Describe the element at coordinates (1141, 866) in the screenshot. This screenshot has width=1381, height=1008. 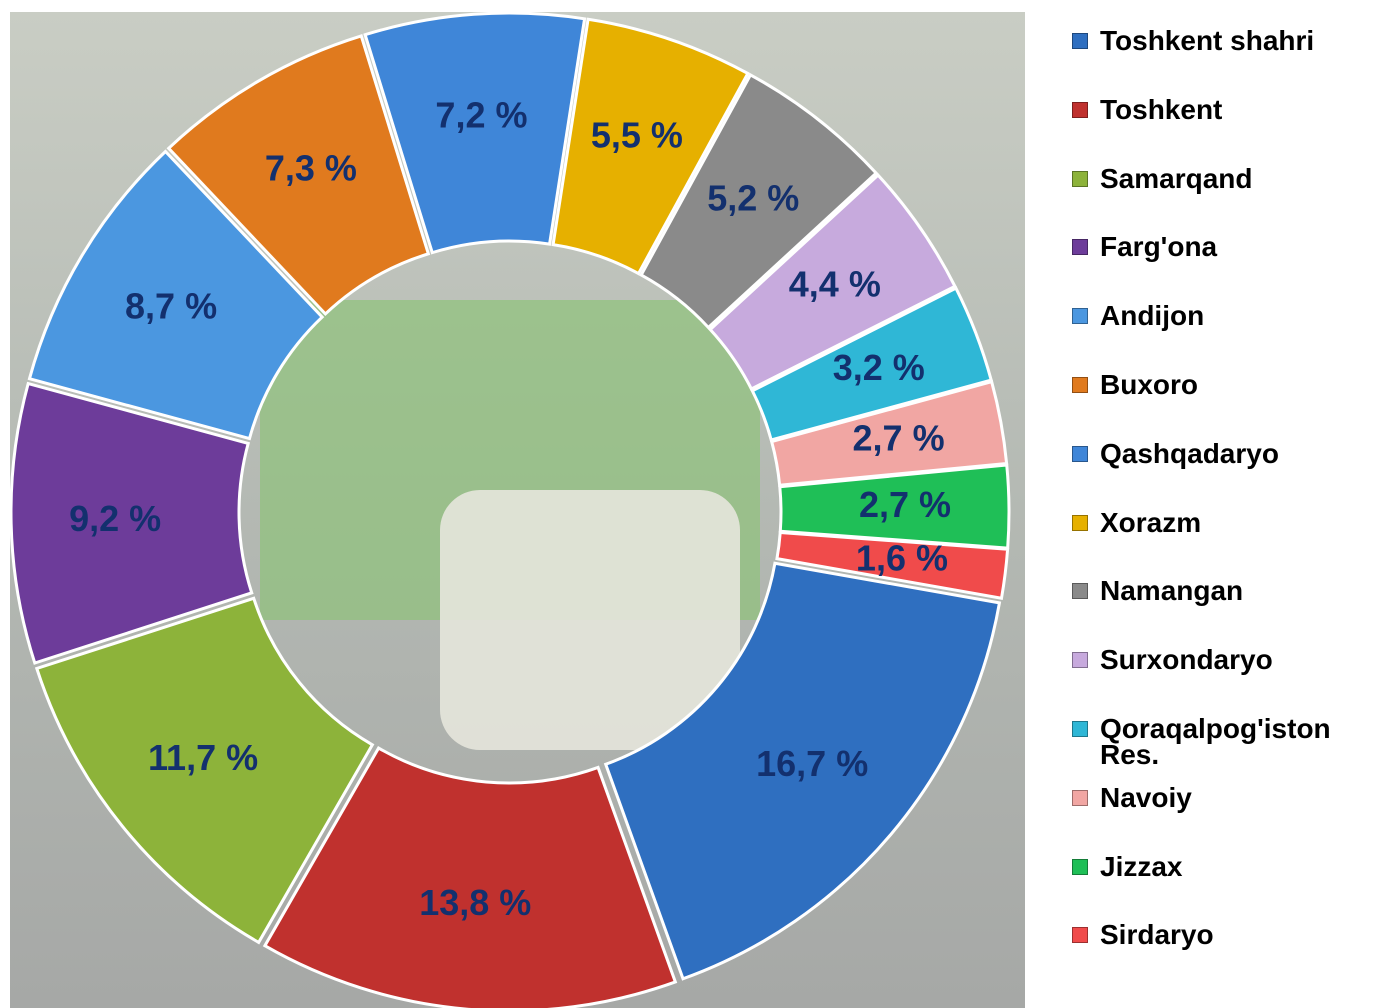
I see `legend-label: Jizzax` at that location.